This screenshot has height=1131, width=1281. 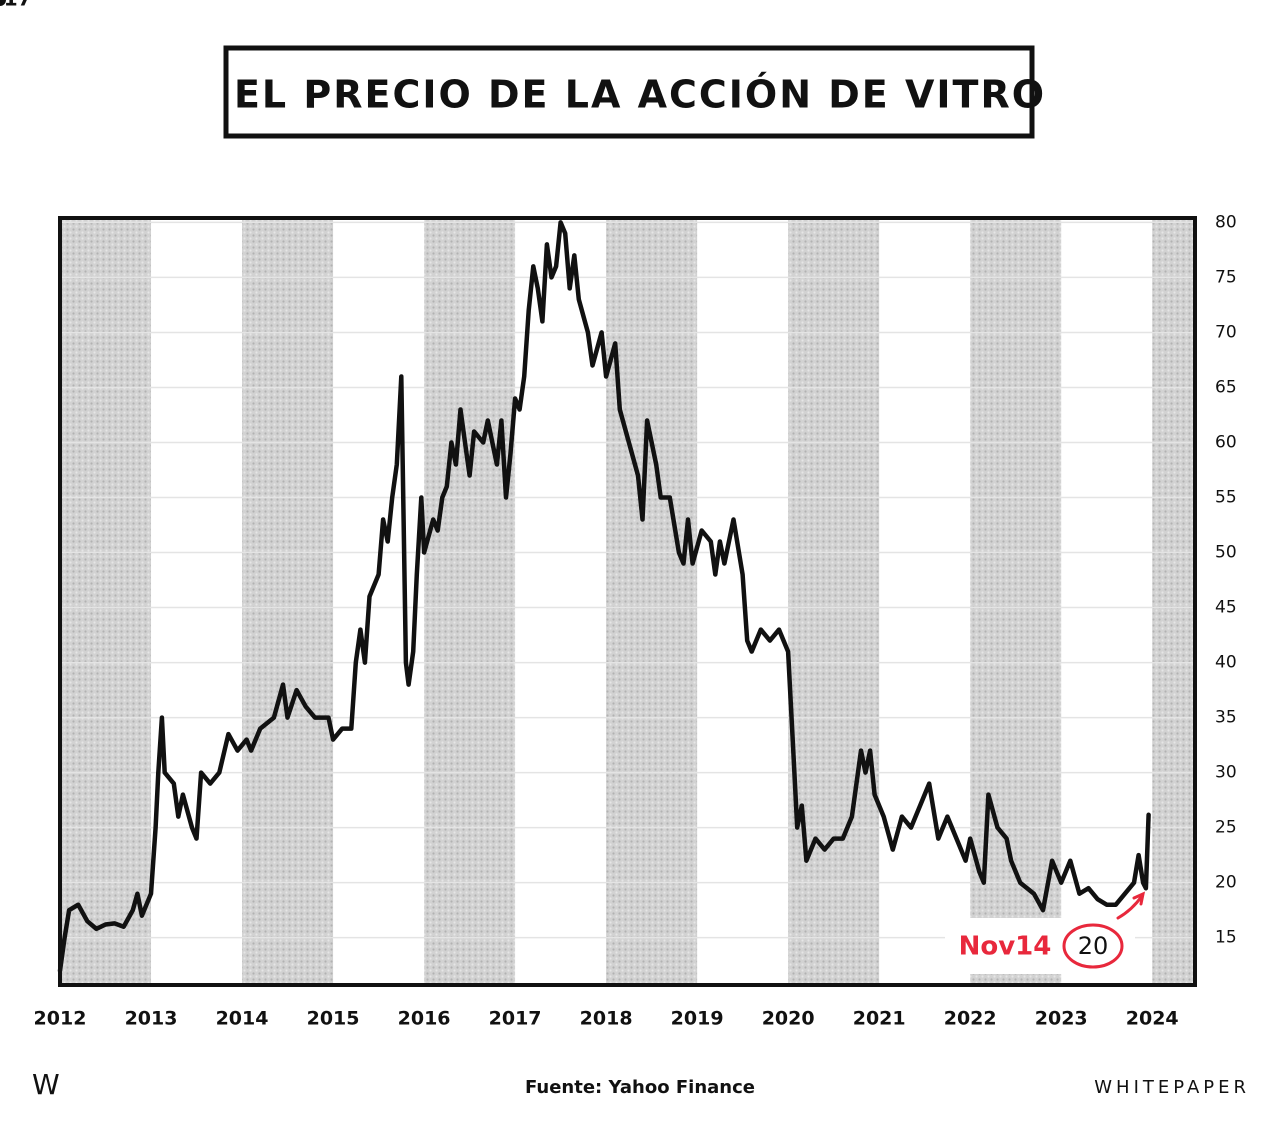 What do you see at coordinates (1226, 553) in the screenshot?
I see `y-tick-label: 50` at bounding box center [1226, 553].